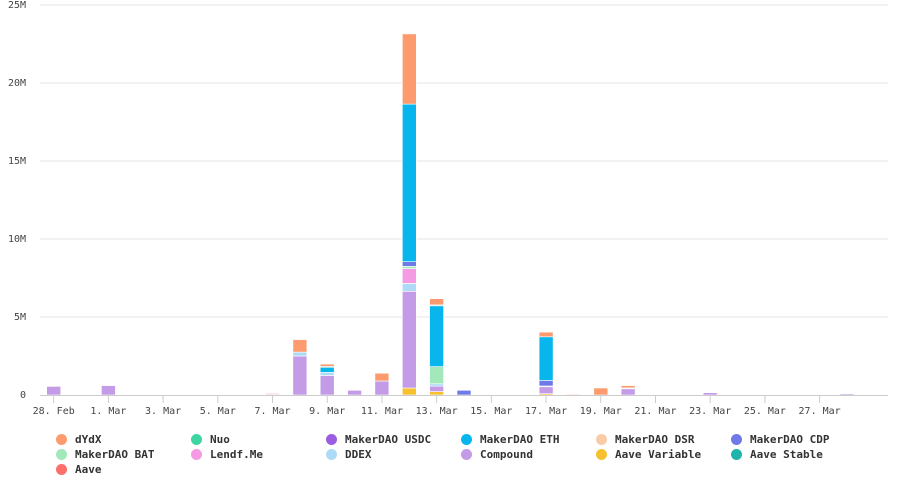 The width and height of the screenshot is (910, 482). Describe the element at coordinates (123, 454) in the screenshot. I see `legend-item: MakerDAO BAT` at that location.